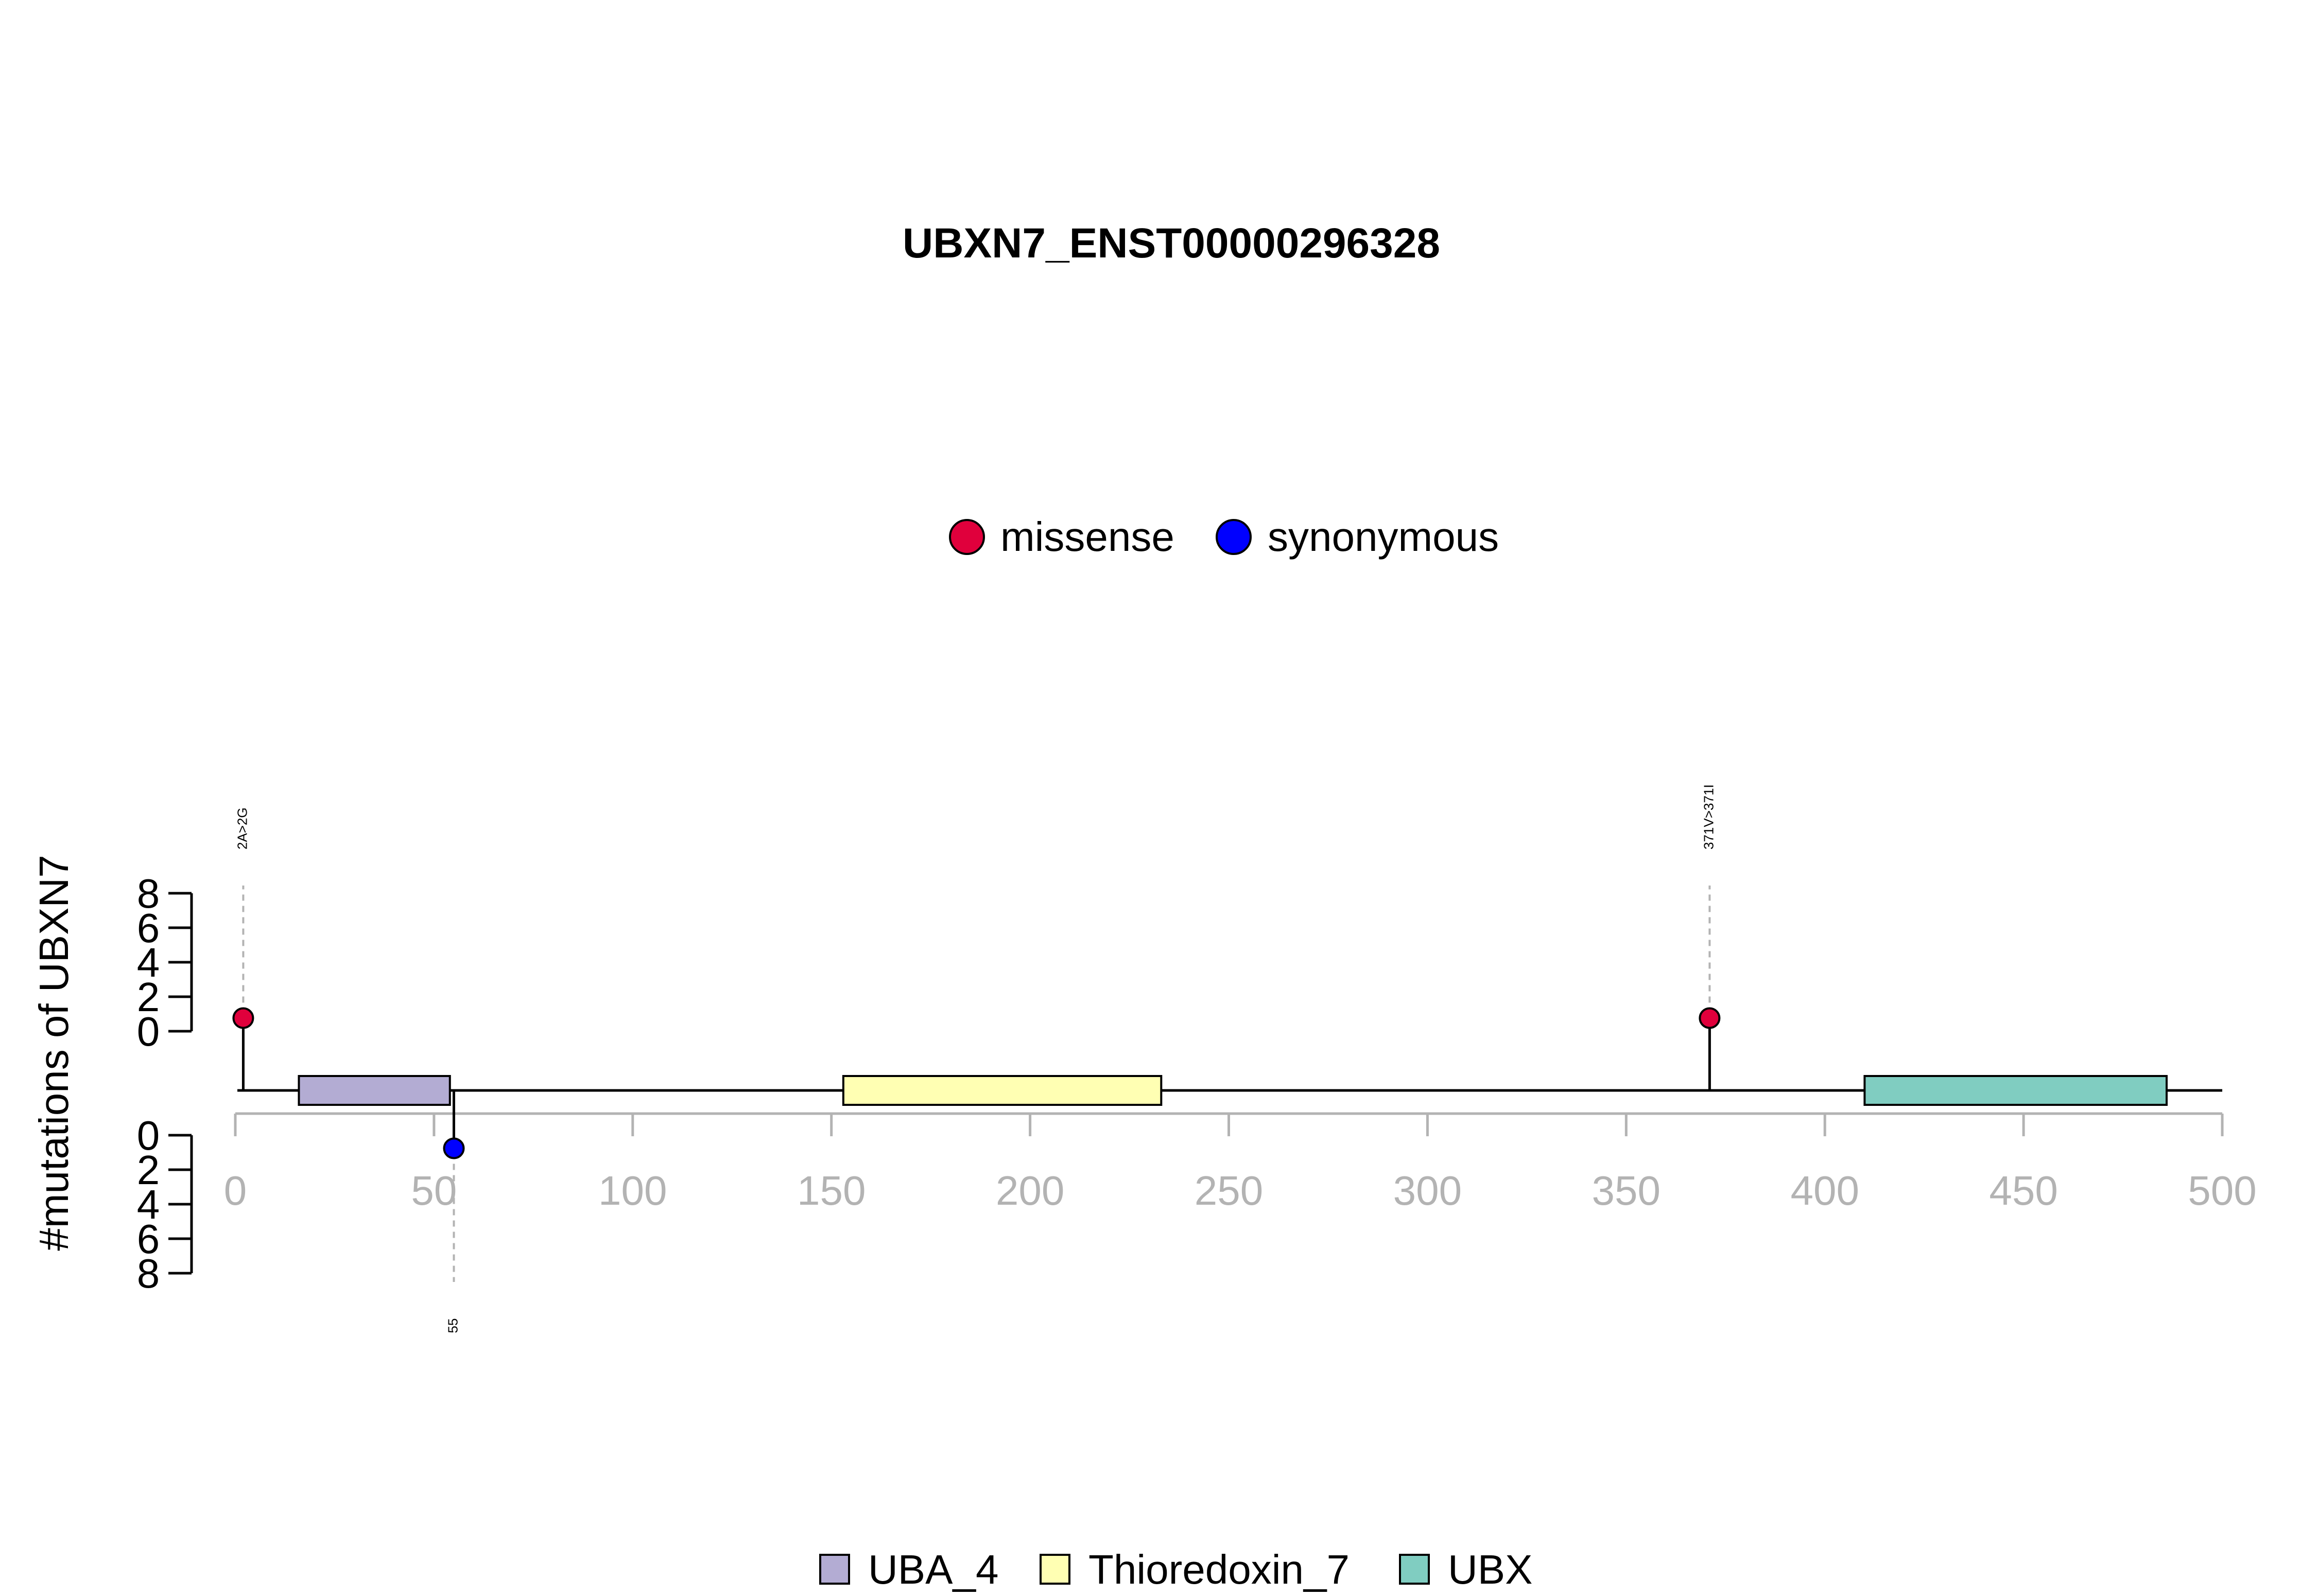 The height and width of the screenshot is (1596, 2317). I want to click on chart-title: UBXN7_ENST00000296328, so click(1171, 243).